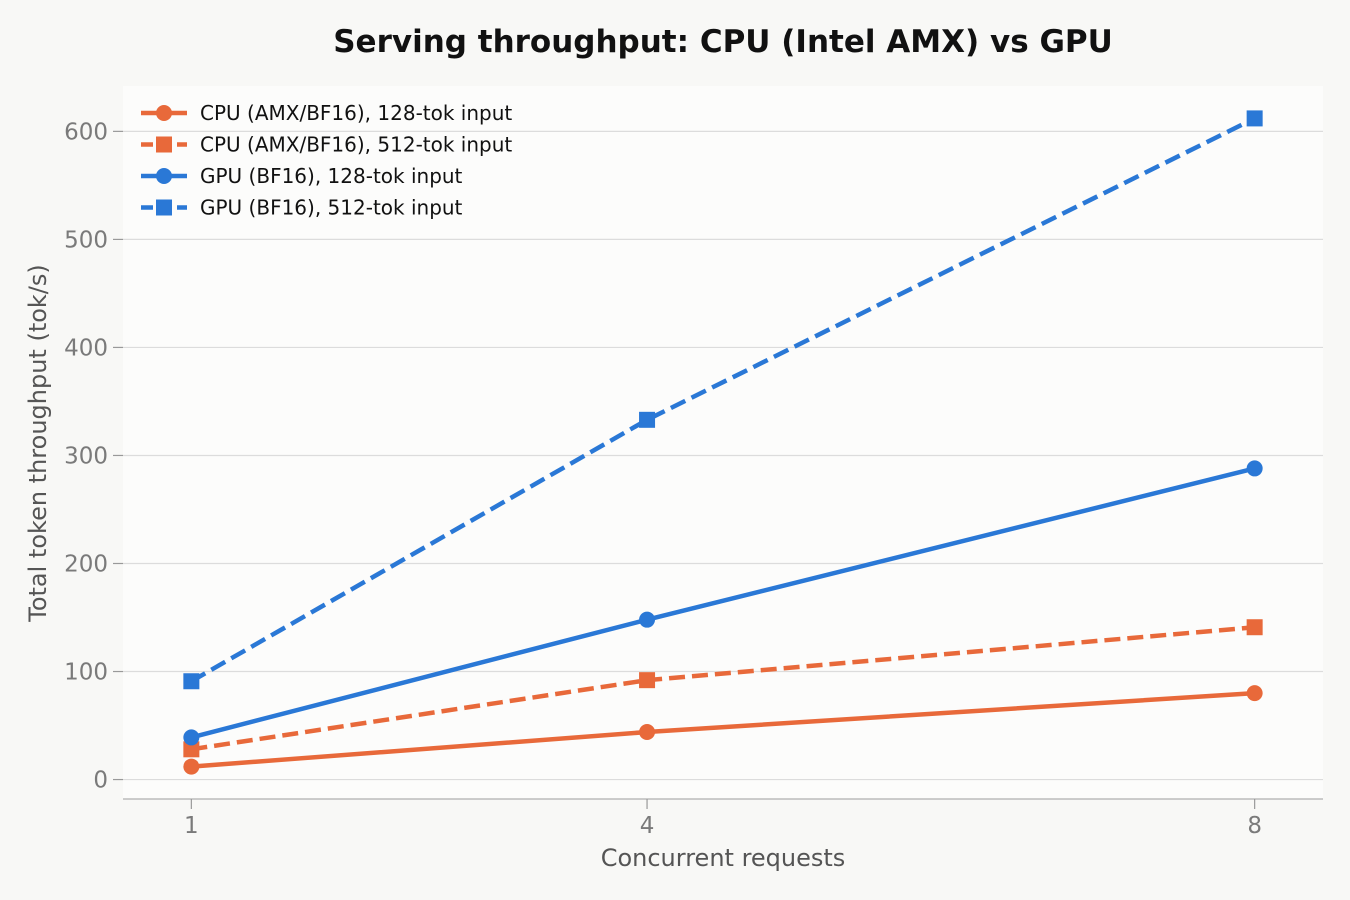  I want to click on x-tick-label: 1, so click(191, 826).